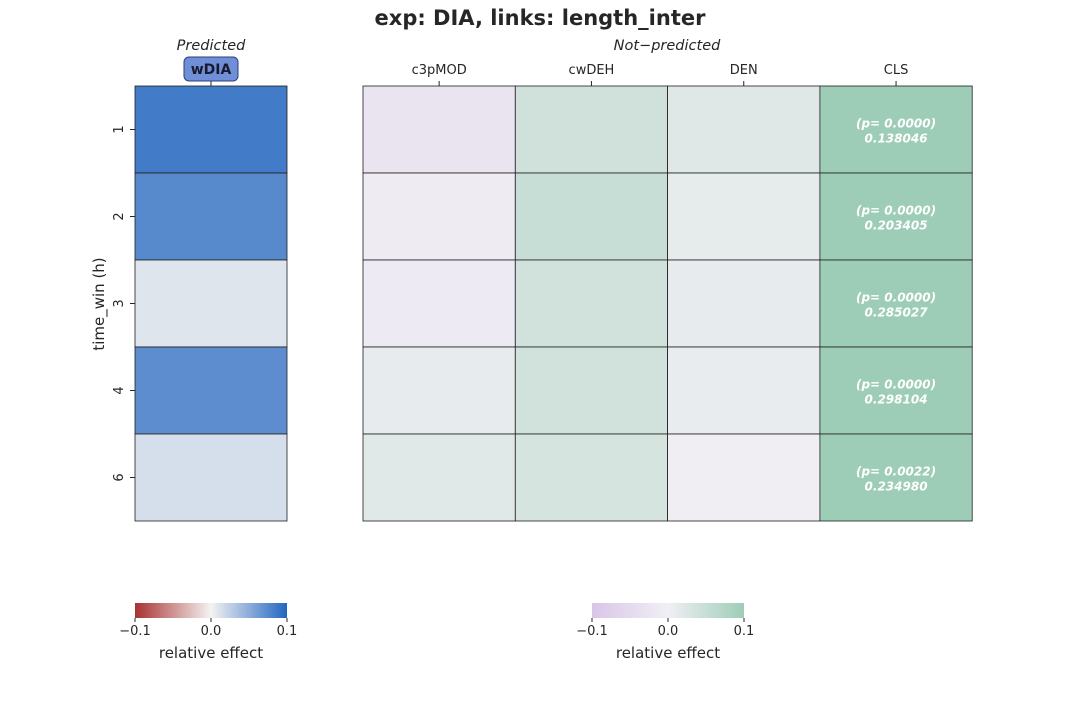 The width and height of the screenshot is (1080, 720). I want to click on column-label: wDIA, so click(211, 70).